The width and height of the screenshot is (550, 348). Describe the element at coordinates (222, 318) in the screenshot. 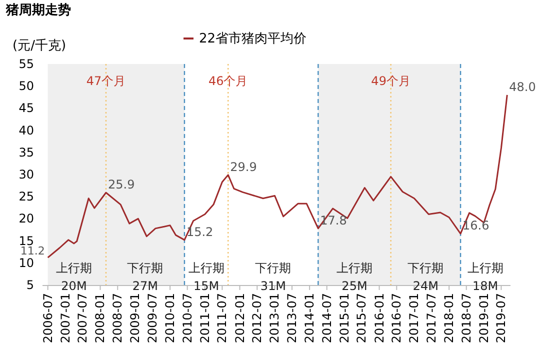

I see `x-tick-label: 2011-07` at that location.